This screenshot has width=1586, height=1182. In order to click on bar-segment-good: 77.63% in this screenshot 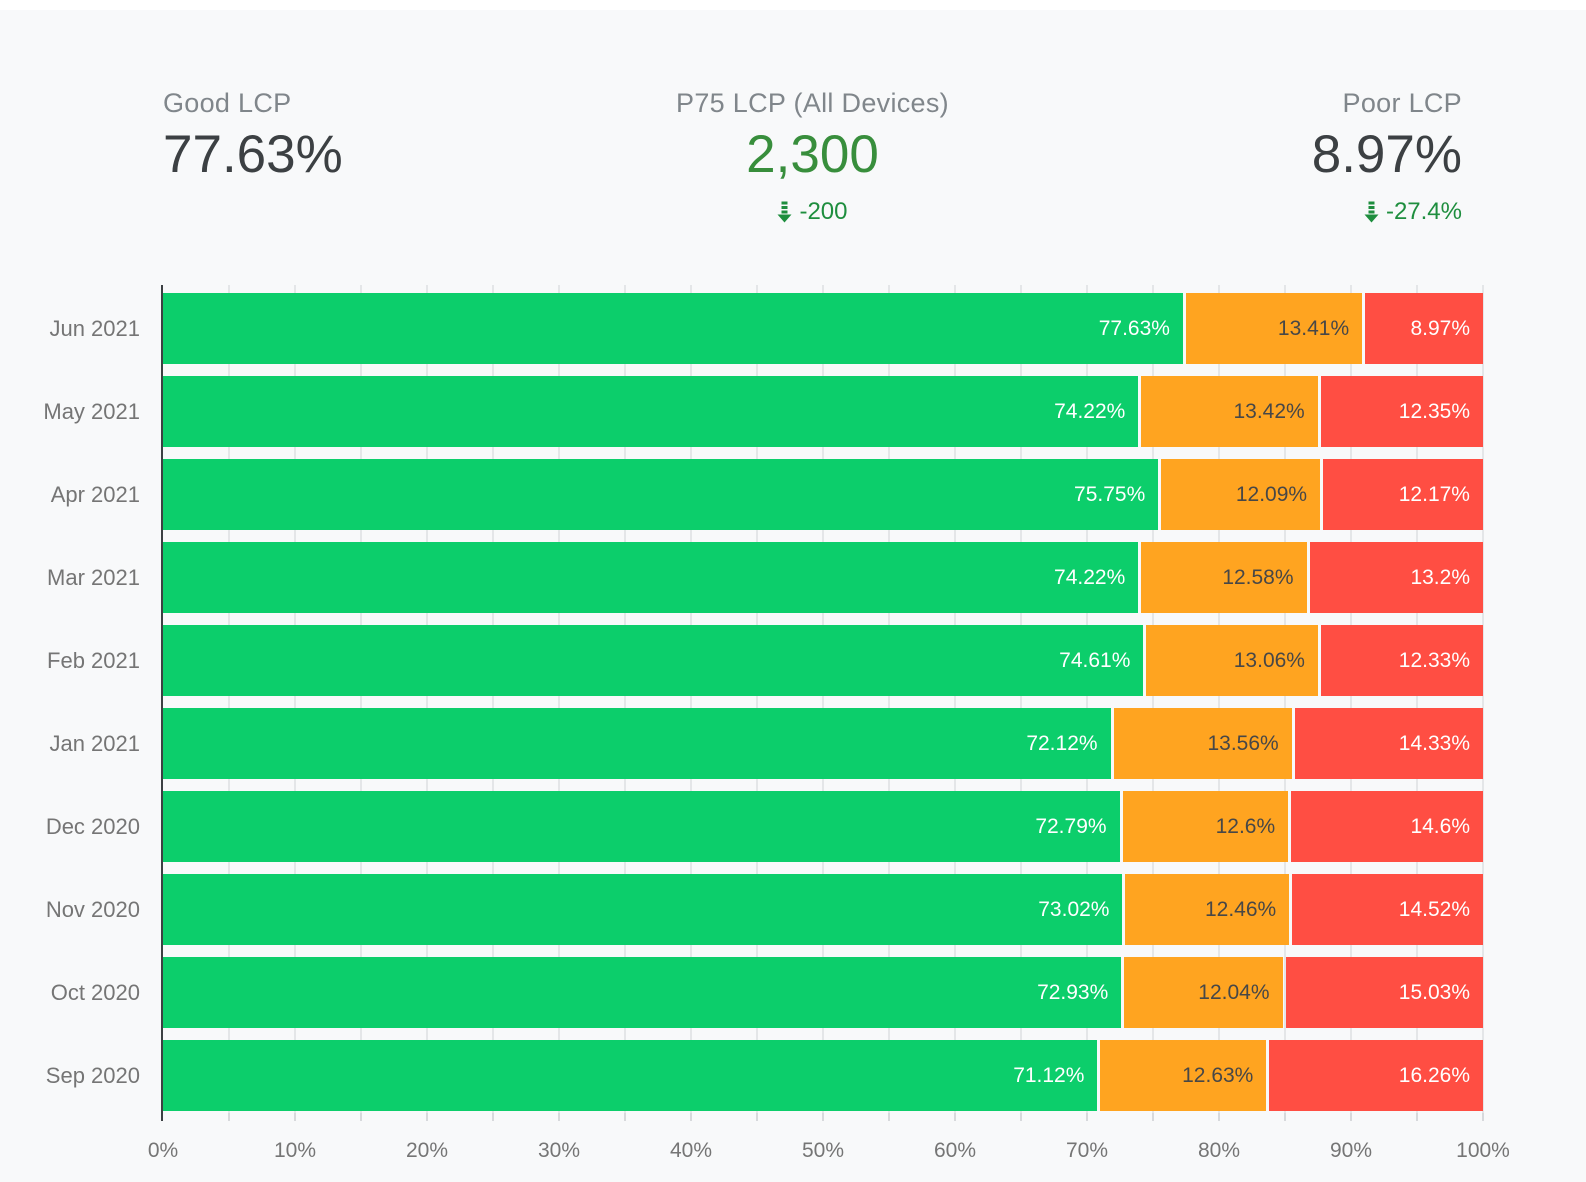, I will do `click(673, 328)`.